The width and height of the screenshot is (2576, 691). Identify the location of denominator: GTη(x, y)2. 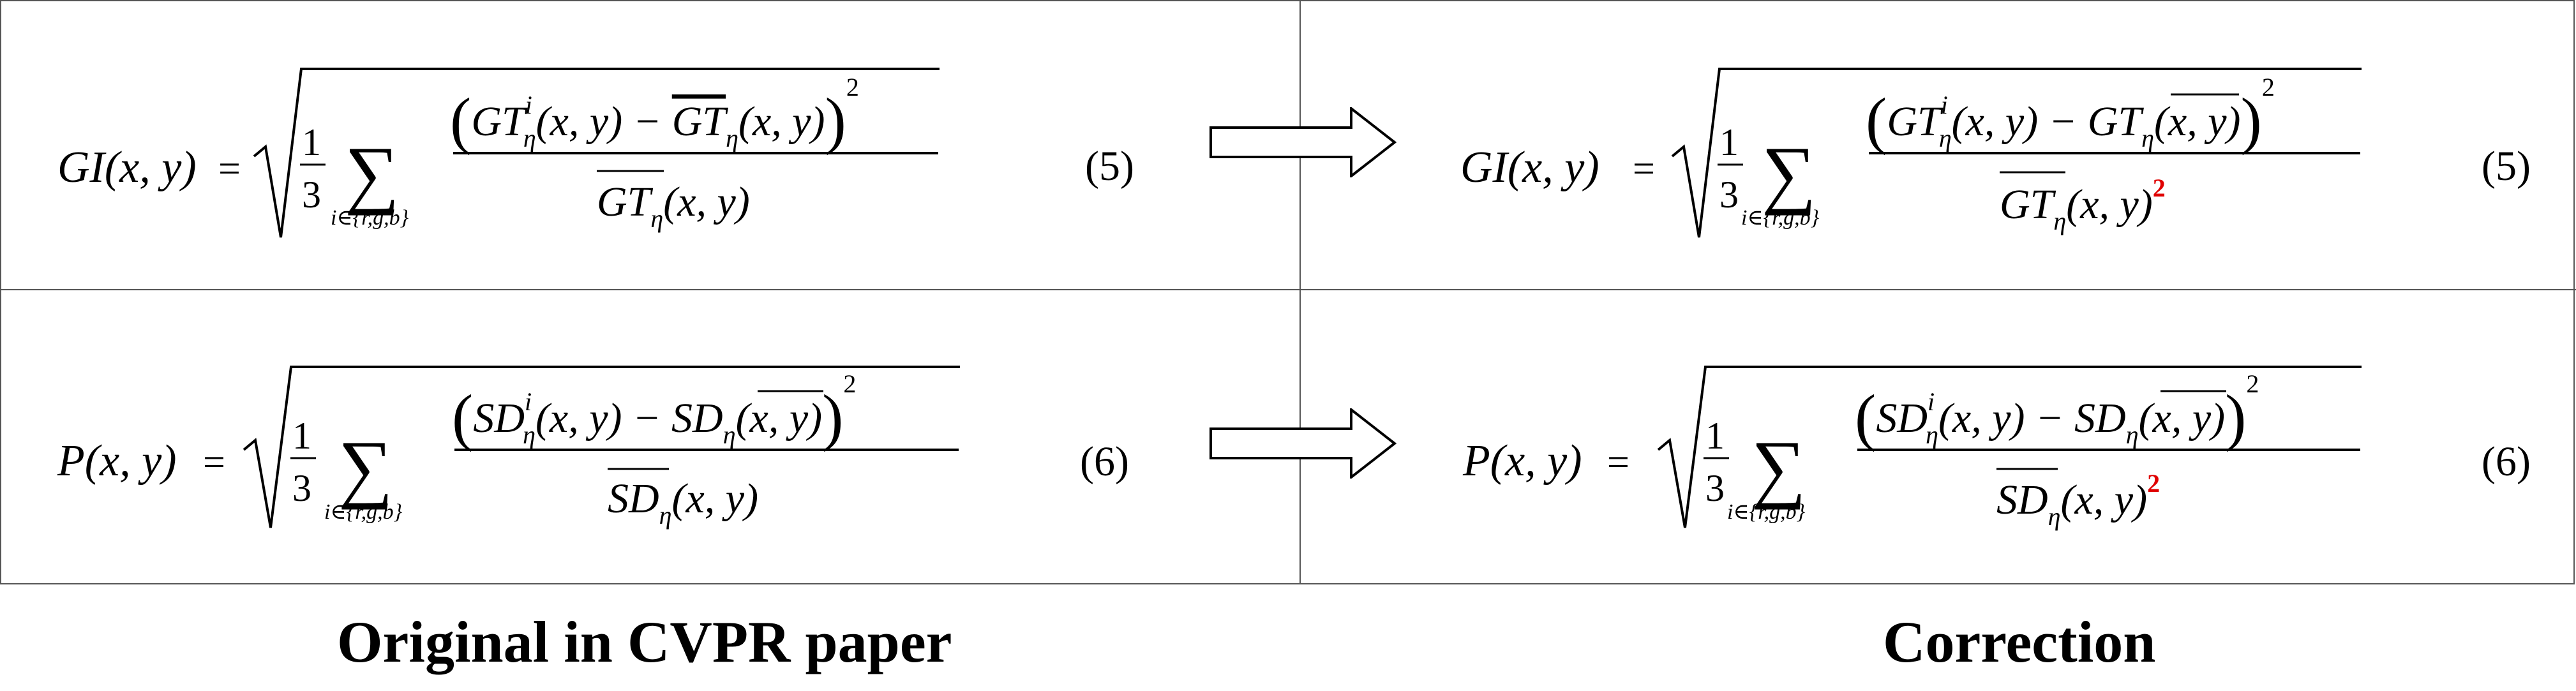
(2083, 205).